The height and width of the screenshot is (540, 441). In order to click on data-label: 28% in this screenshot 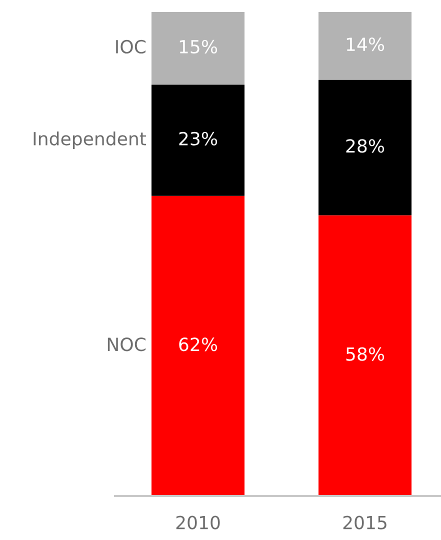, I will do `click(365, 146)`.